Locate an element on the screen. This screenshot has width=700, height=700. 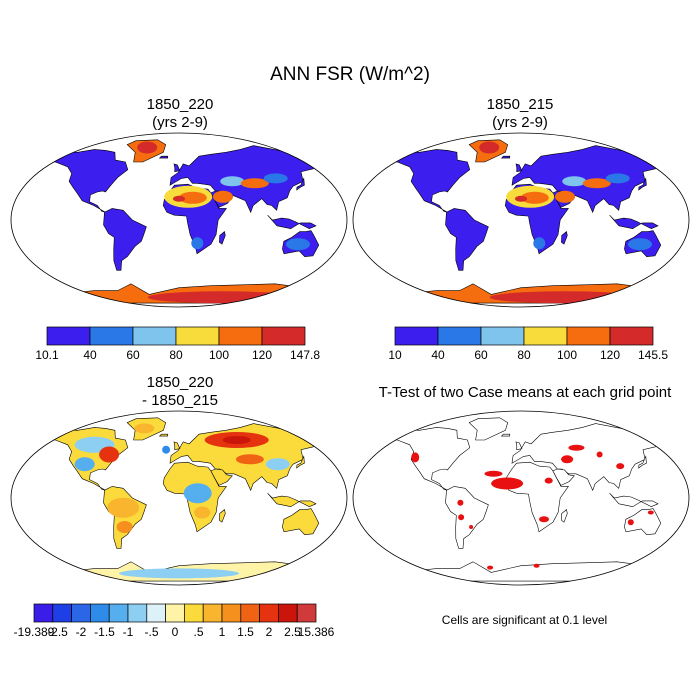
colorbar-2-tick-label-0: 10 is located at coordinates (395, 355).